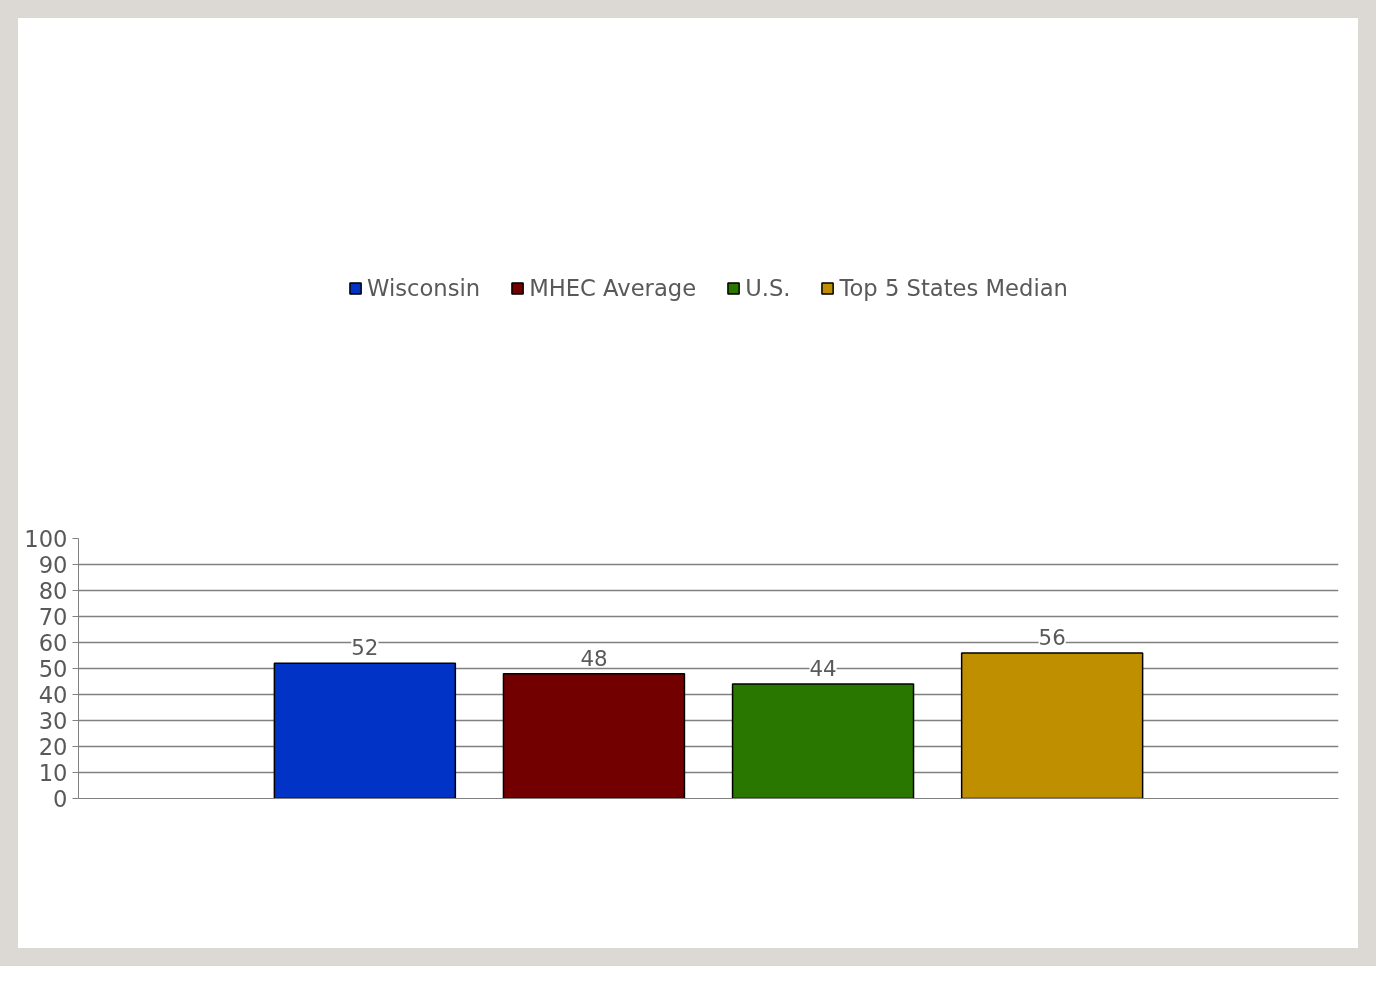 The width and height of the screenshot is (1397, 984). I want to click on data-label: 52, so click(365, 648).